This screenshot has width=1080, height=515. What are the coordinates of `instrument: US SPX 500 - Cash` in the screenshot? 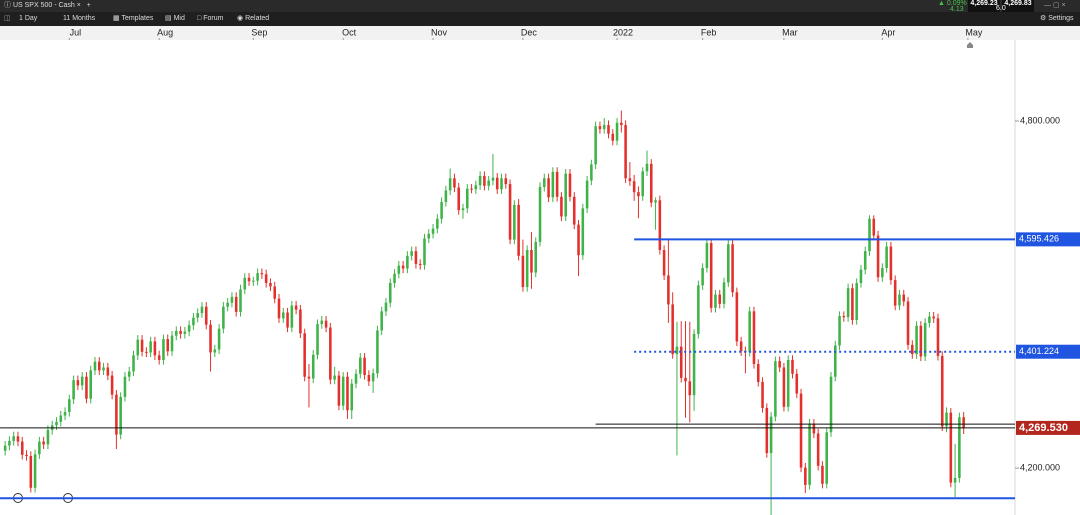 It's located at (43, 5).